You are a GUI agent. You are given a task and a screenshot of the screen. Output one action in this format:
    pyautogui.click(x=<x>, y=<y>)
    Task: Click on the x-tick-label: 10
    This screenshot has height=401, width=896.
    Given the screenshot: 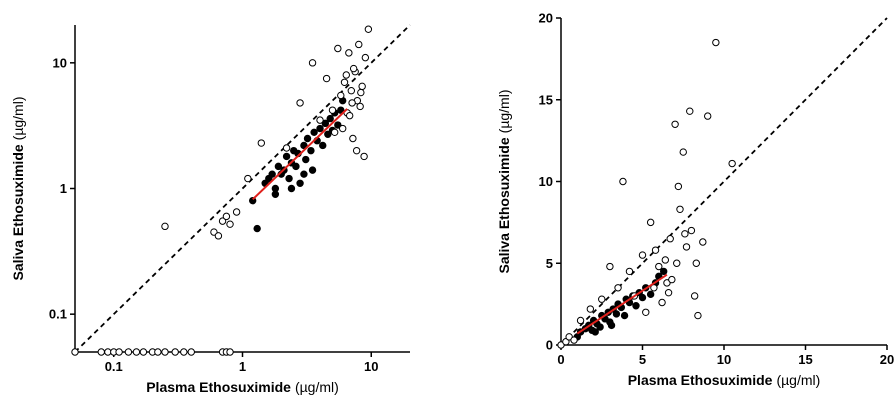 What is the action you would take?
    pyautogui.click(x=371, y=366)
    